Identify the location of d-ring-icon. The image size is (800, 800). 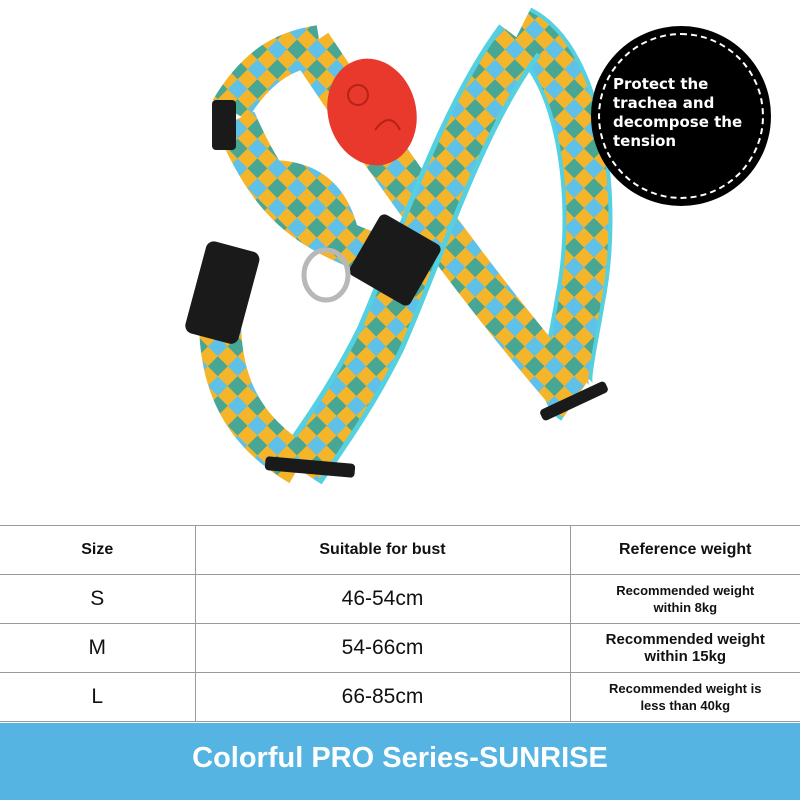
(326, 275).